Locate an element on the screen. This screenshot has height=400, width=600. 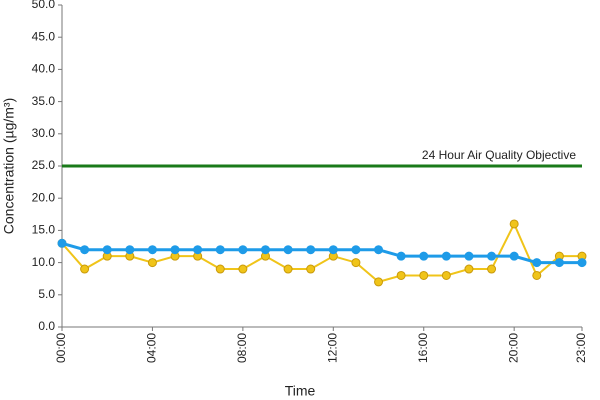
y-tick-label: 40.0 is located at coordinates (44, 69).